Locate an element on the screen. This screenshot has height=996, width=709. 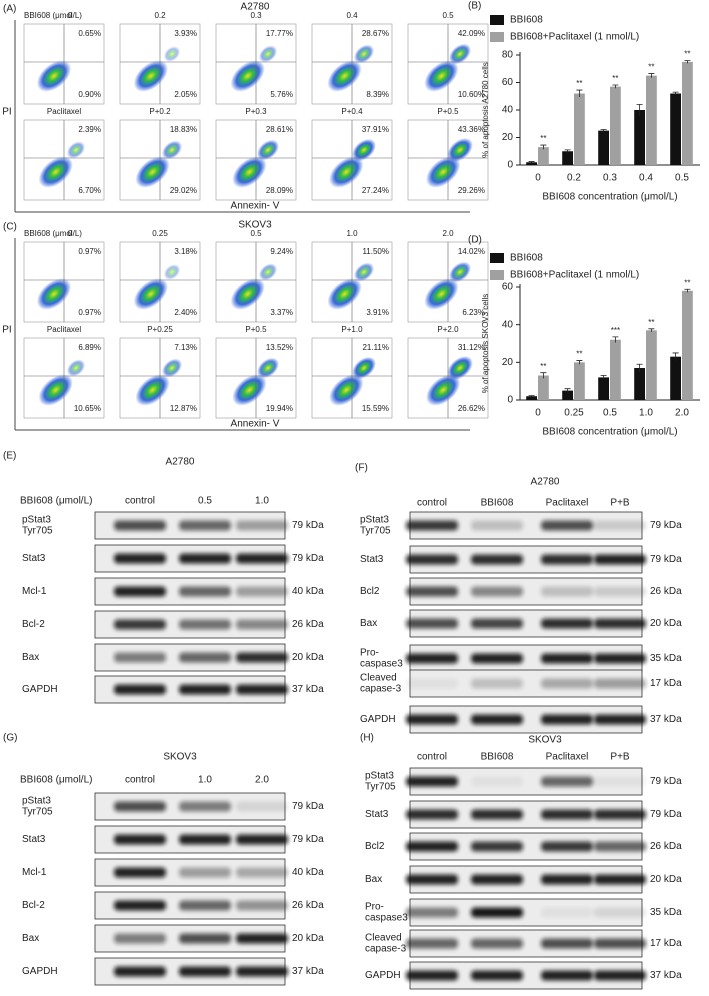
protein-label: Bax is located at coordinates (373, 879).